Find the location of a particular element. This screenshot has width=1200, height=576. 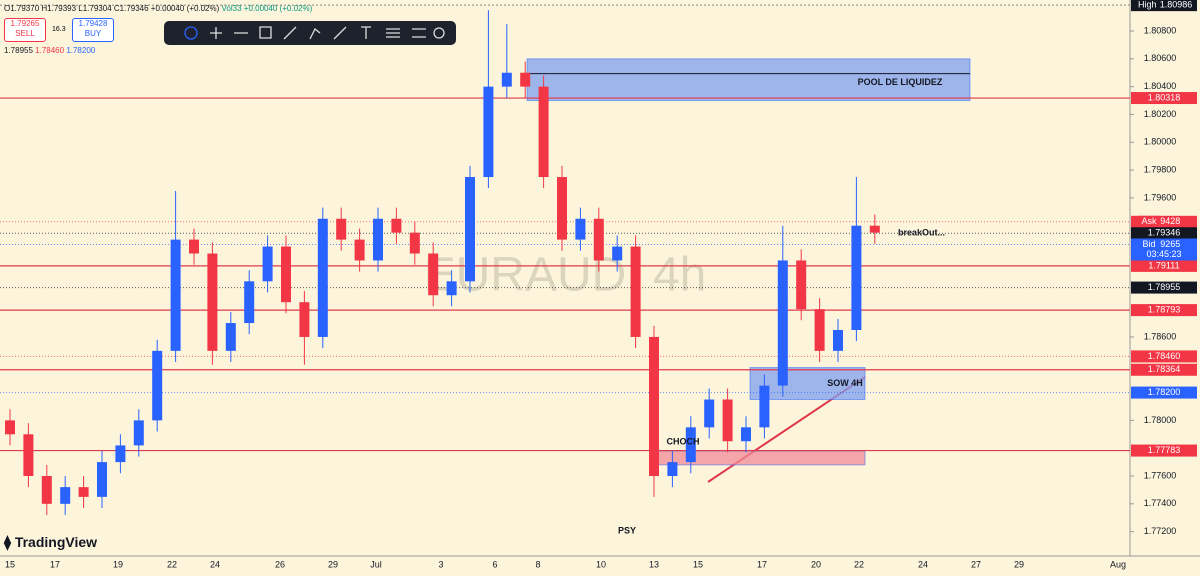

level-label: 1.78364 is located at coordinates (1164, 369).